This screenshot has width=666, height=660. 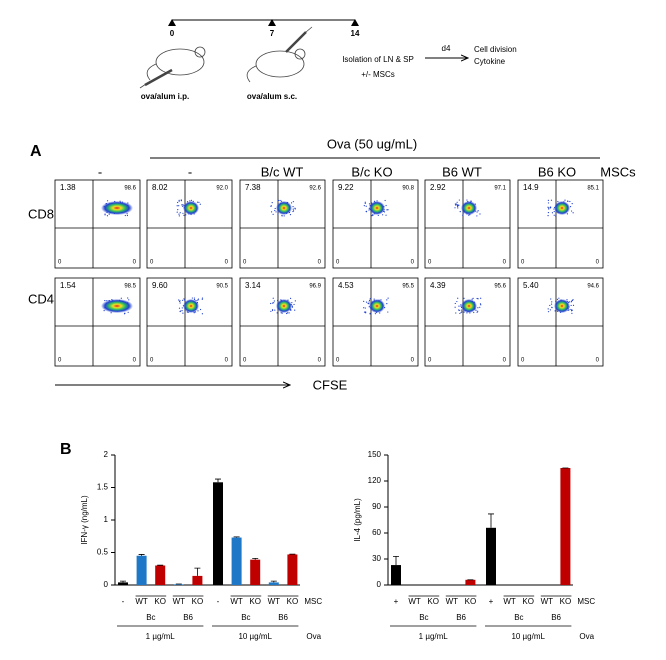 I want to click on column-header: B6 WT, so click(x=462, y=171).